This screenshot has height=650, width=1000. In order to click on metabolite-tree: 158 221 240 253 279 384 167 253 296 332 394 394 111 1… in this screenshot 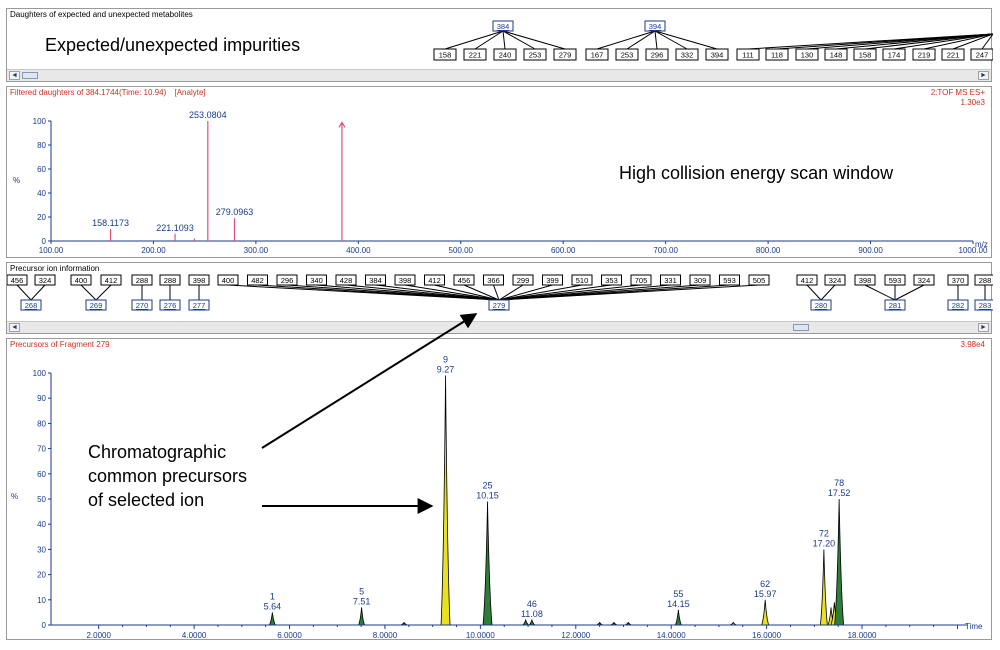, I will do `click(713, 40)`.